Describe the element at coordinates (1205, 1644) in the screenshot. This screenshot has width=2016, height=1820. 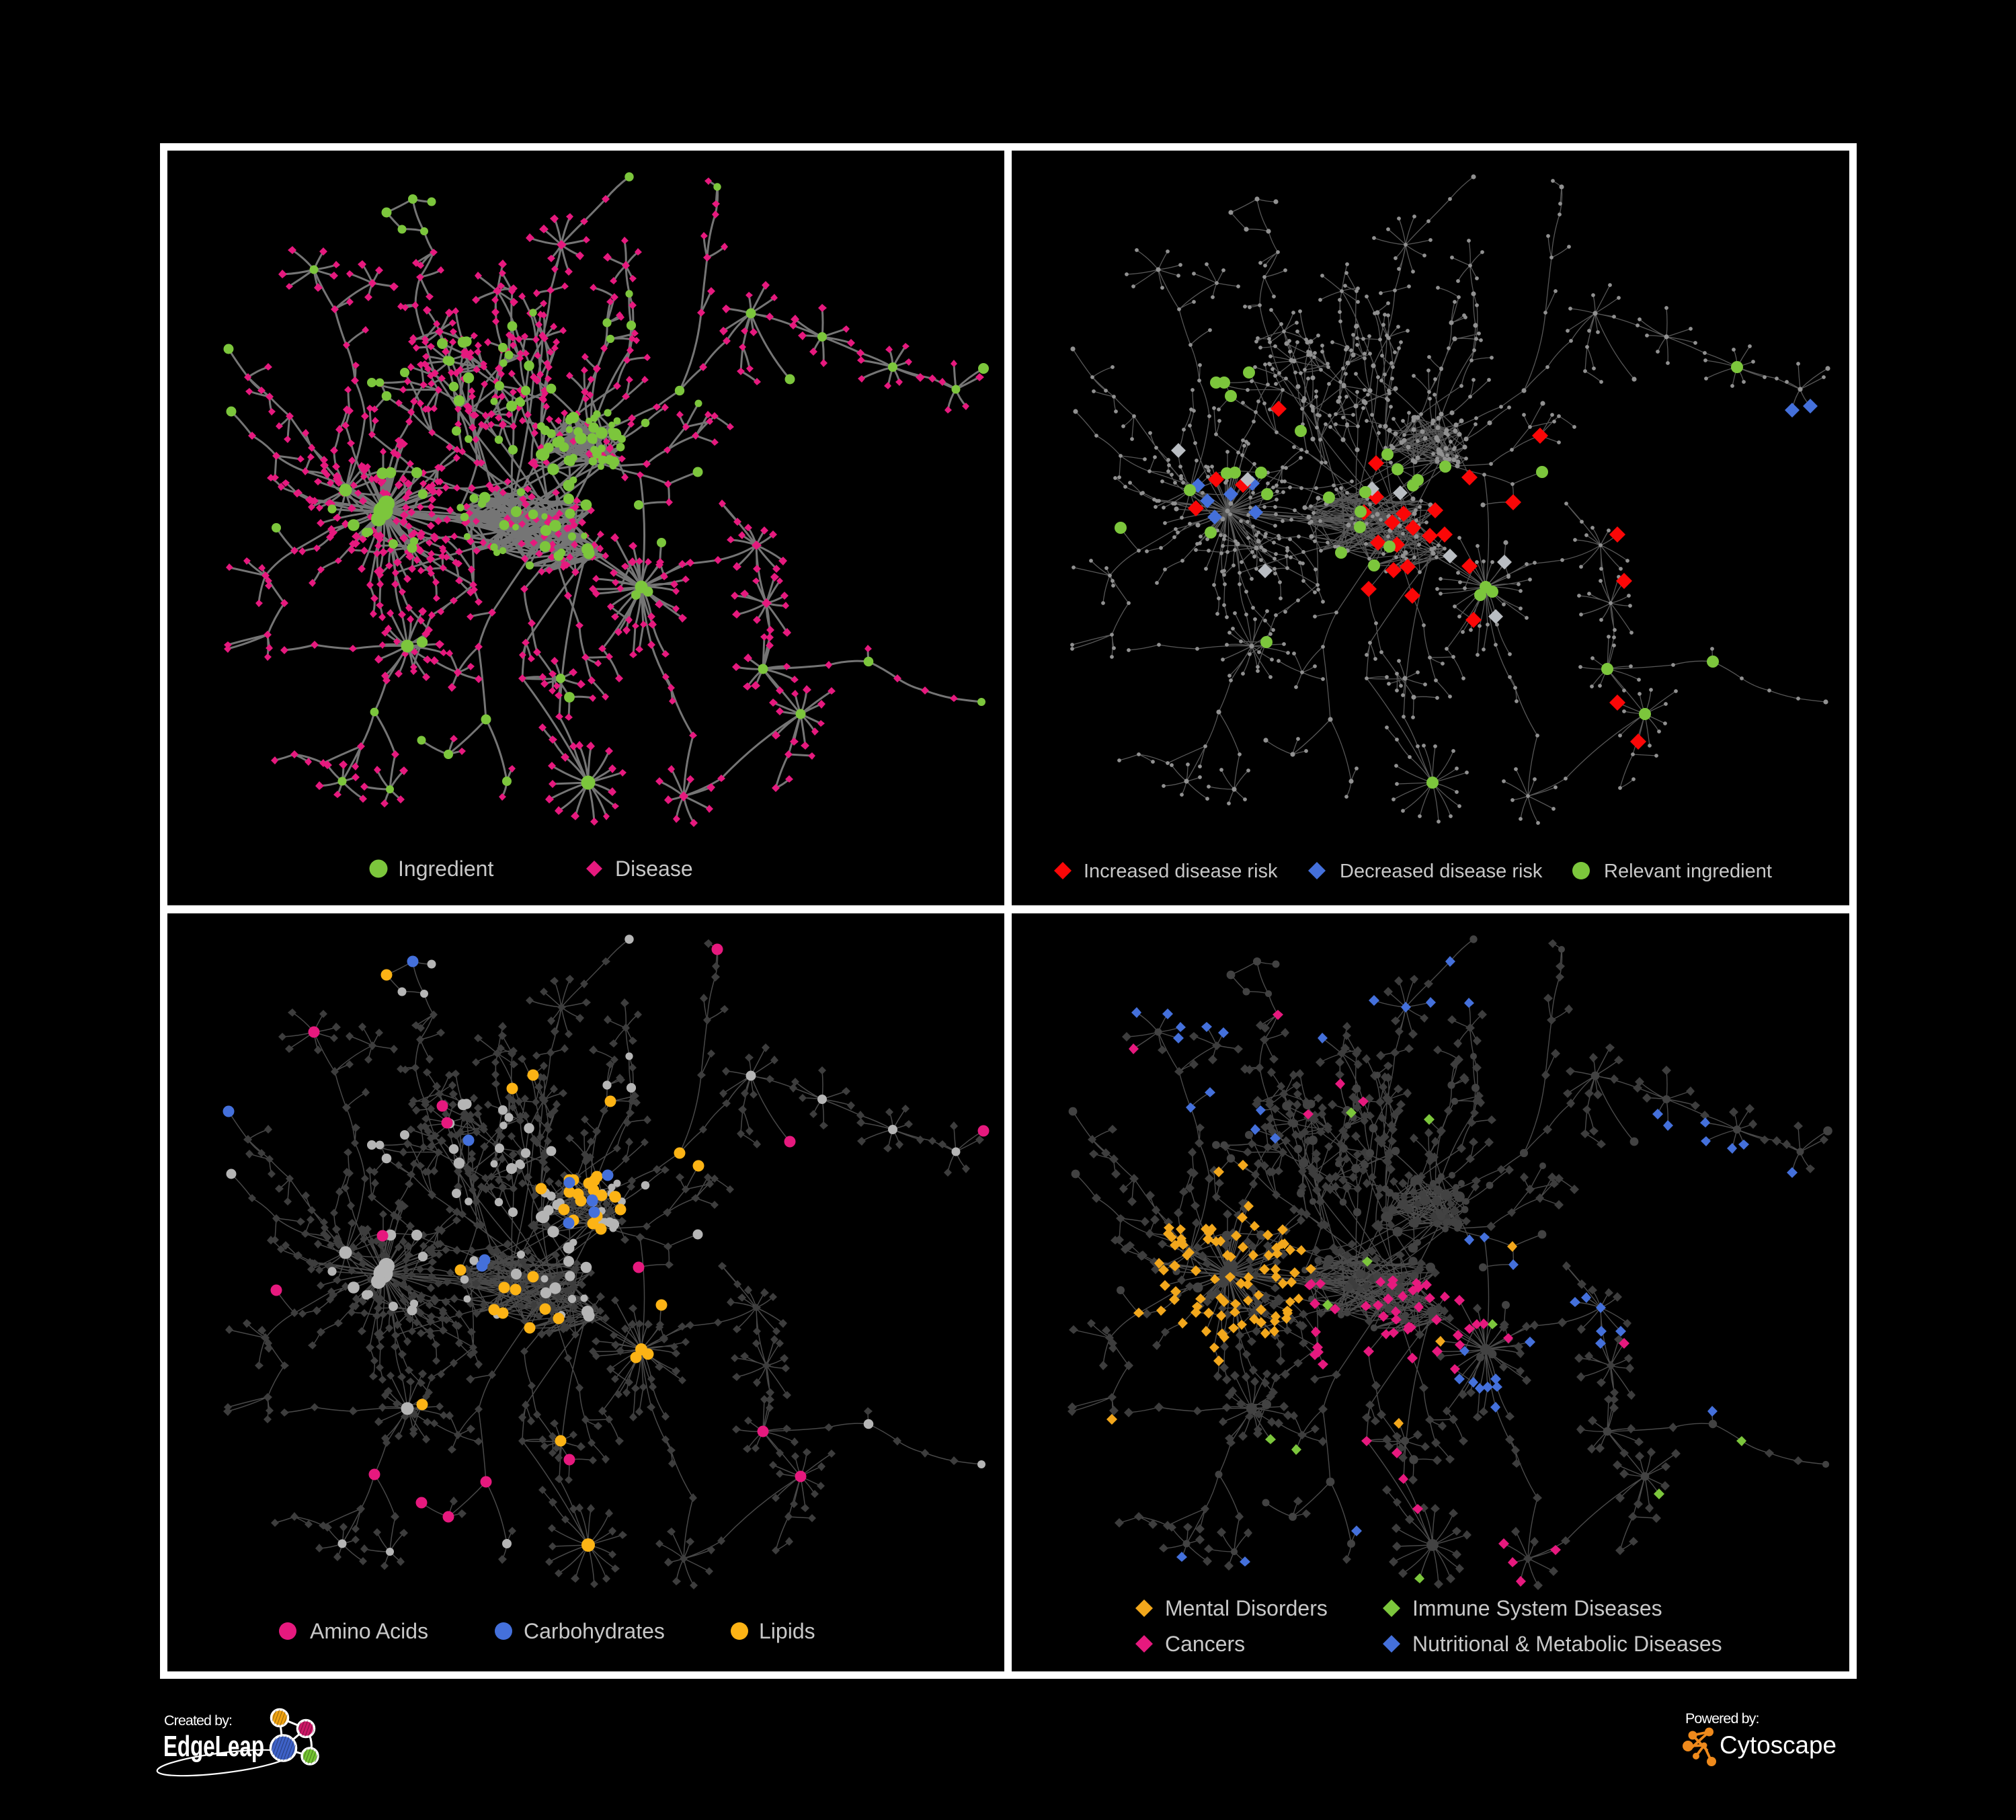
I see `svg-text: Cancers` at that location.